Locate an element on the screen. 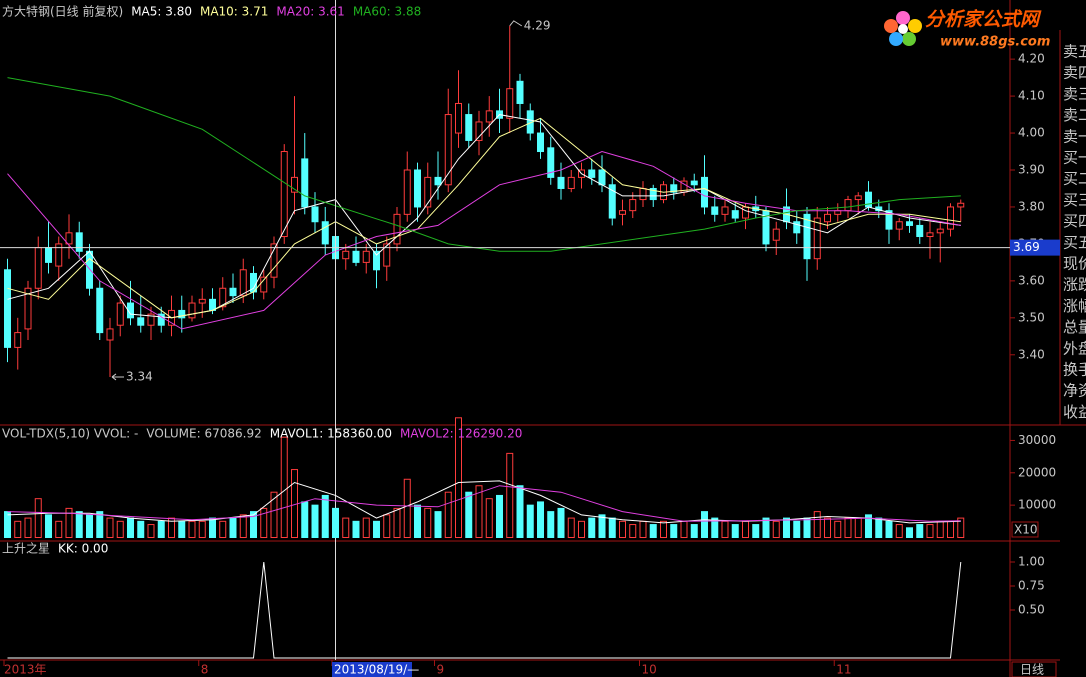 This screenshot has width=1086, height=677. sidebar-label: 买四 is located at coordinates (1074, 221).